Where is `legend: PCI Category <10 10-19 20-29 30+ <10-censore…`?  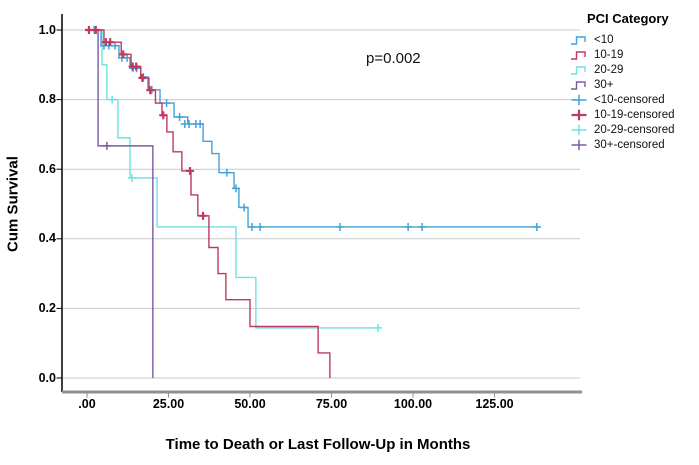 legend: PCI Category <10 10-19 20-29 30+ <10-censore… is located at coordinates (622, 82).